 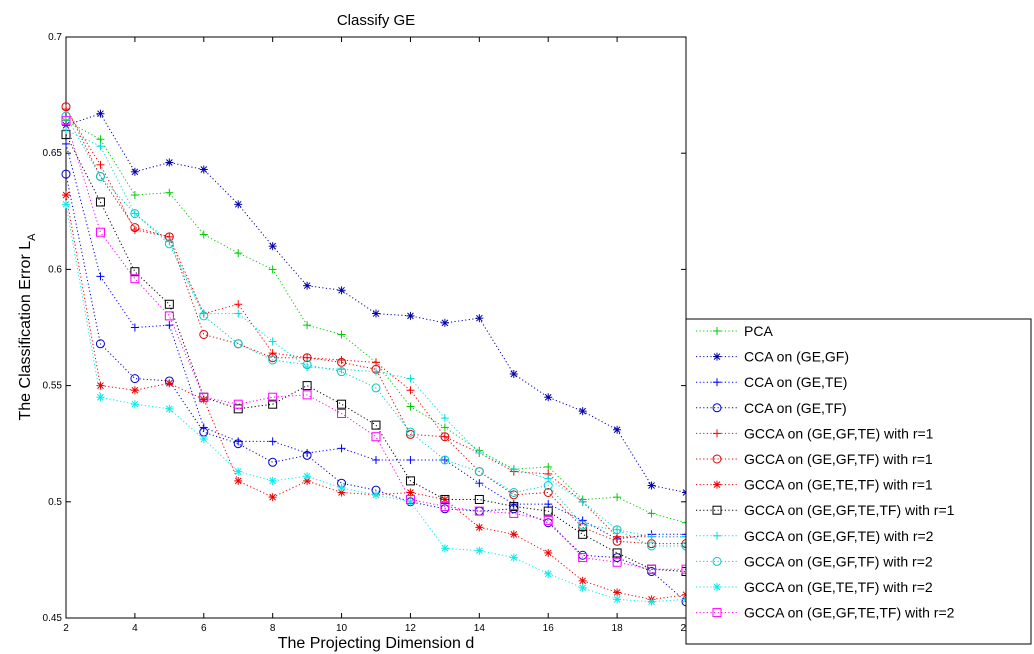 I want to click on legend-item: CCA on (GE,GF), so click(x=772, y=357).